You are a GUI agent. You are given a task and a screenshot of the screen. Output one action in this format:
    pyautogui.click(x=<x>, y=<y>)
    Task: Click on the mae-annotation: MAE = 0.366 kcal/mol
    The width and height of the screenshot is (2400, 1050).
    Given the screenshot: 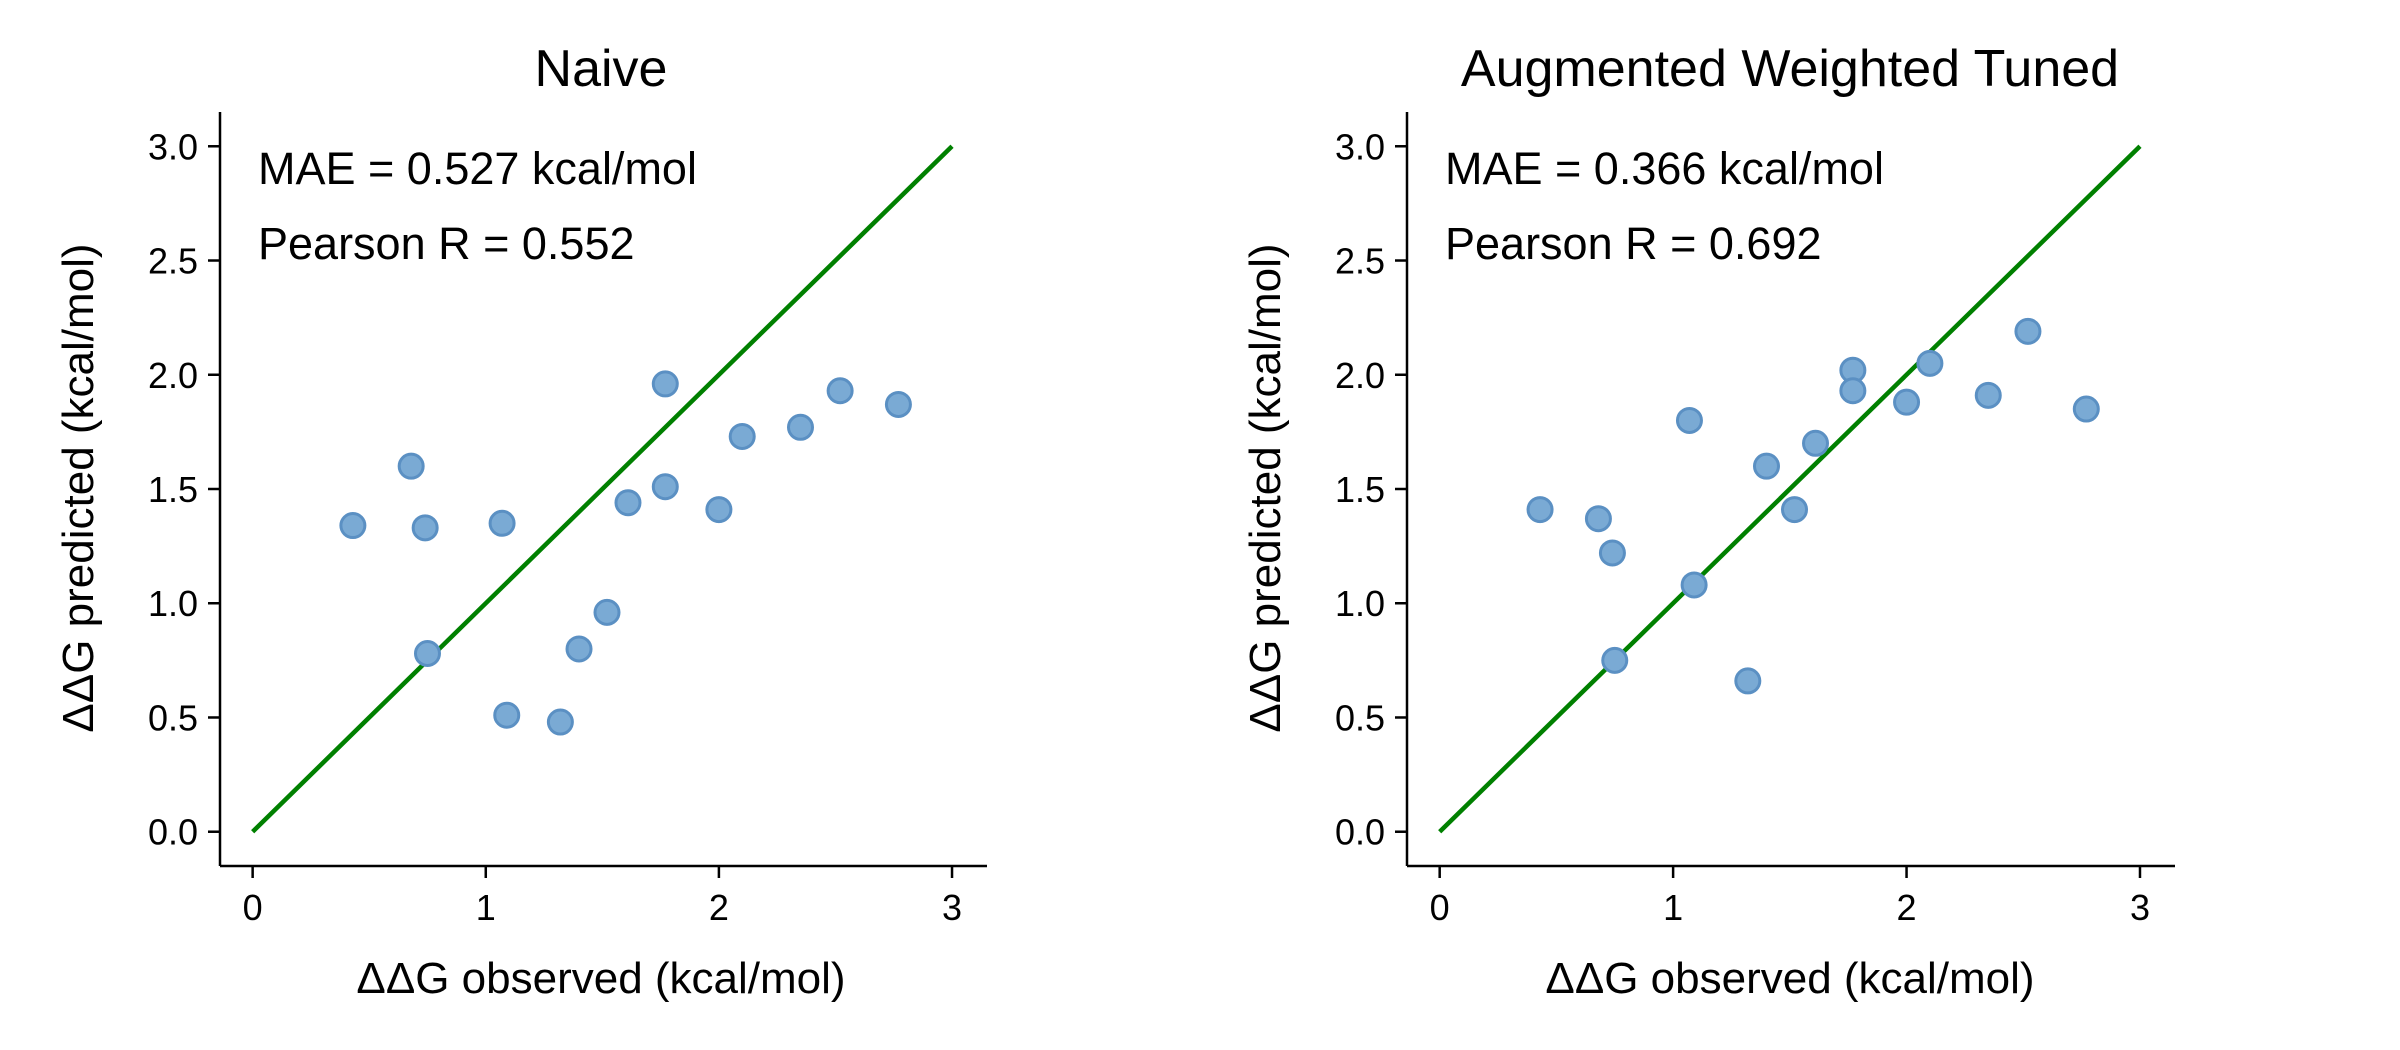 What is the action you would take?
    pyautogui.click(x=1664, y=168)
    